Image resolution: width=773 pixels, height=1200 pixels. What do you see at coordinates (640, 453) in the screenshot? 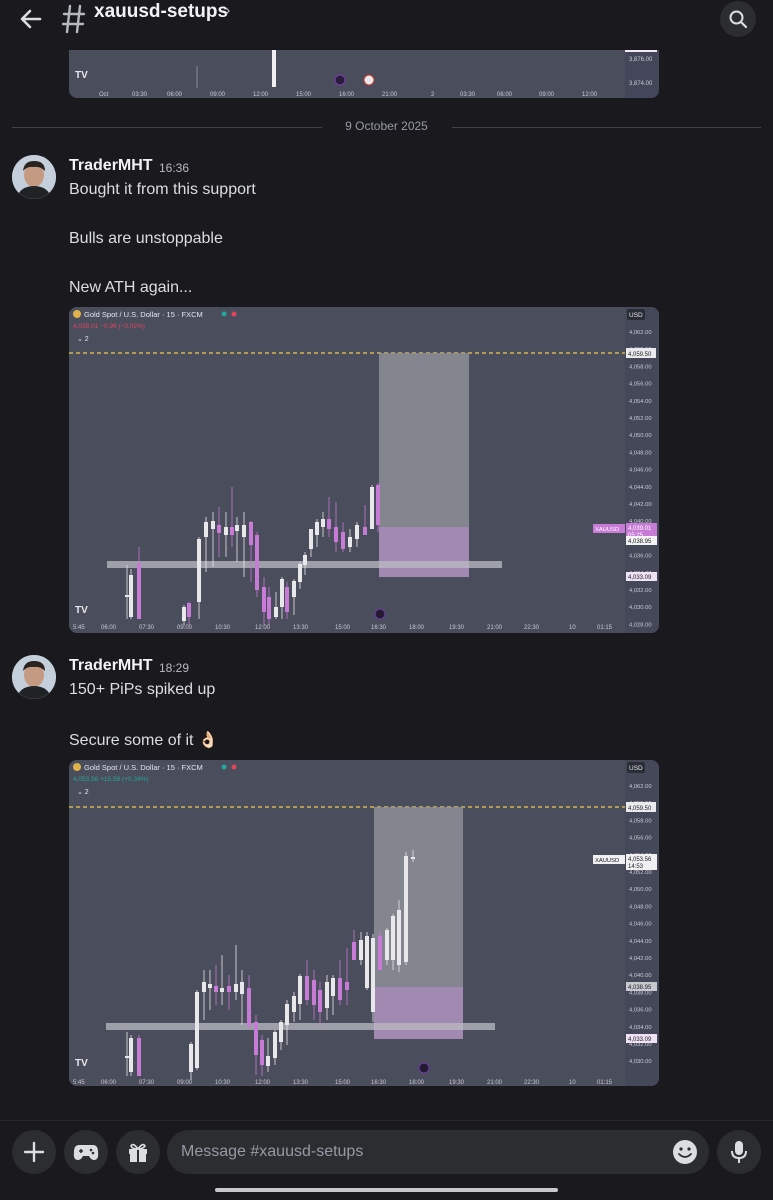
I see `price-tick: 4,048.00` at bounding box center [640, 453].